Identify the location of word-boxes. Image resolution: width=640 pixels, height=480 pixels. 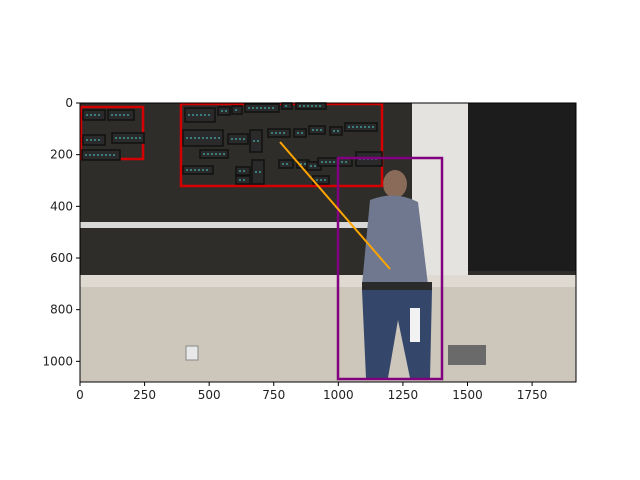
(232, 143).